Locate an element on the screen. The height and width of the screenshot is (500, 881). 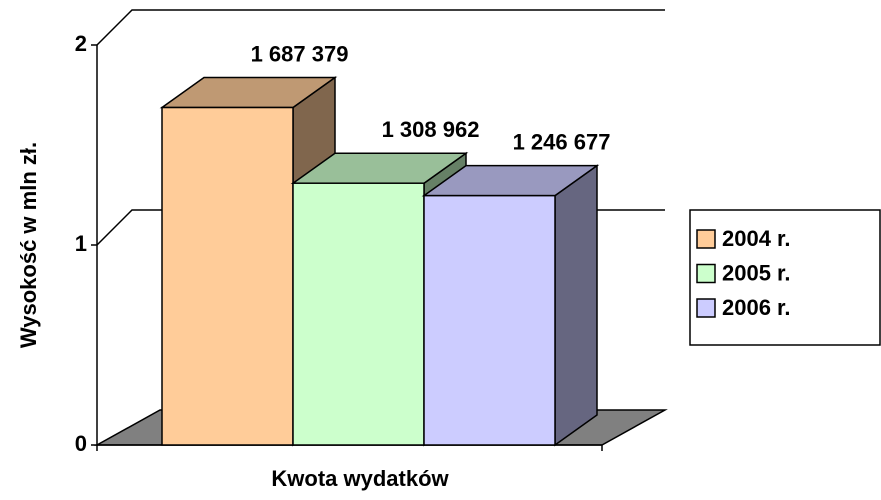
y-tick-label: 1 is located at coordinates (81, 243).